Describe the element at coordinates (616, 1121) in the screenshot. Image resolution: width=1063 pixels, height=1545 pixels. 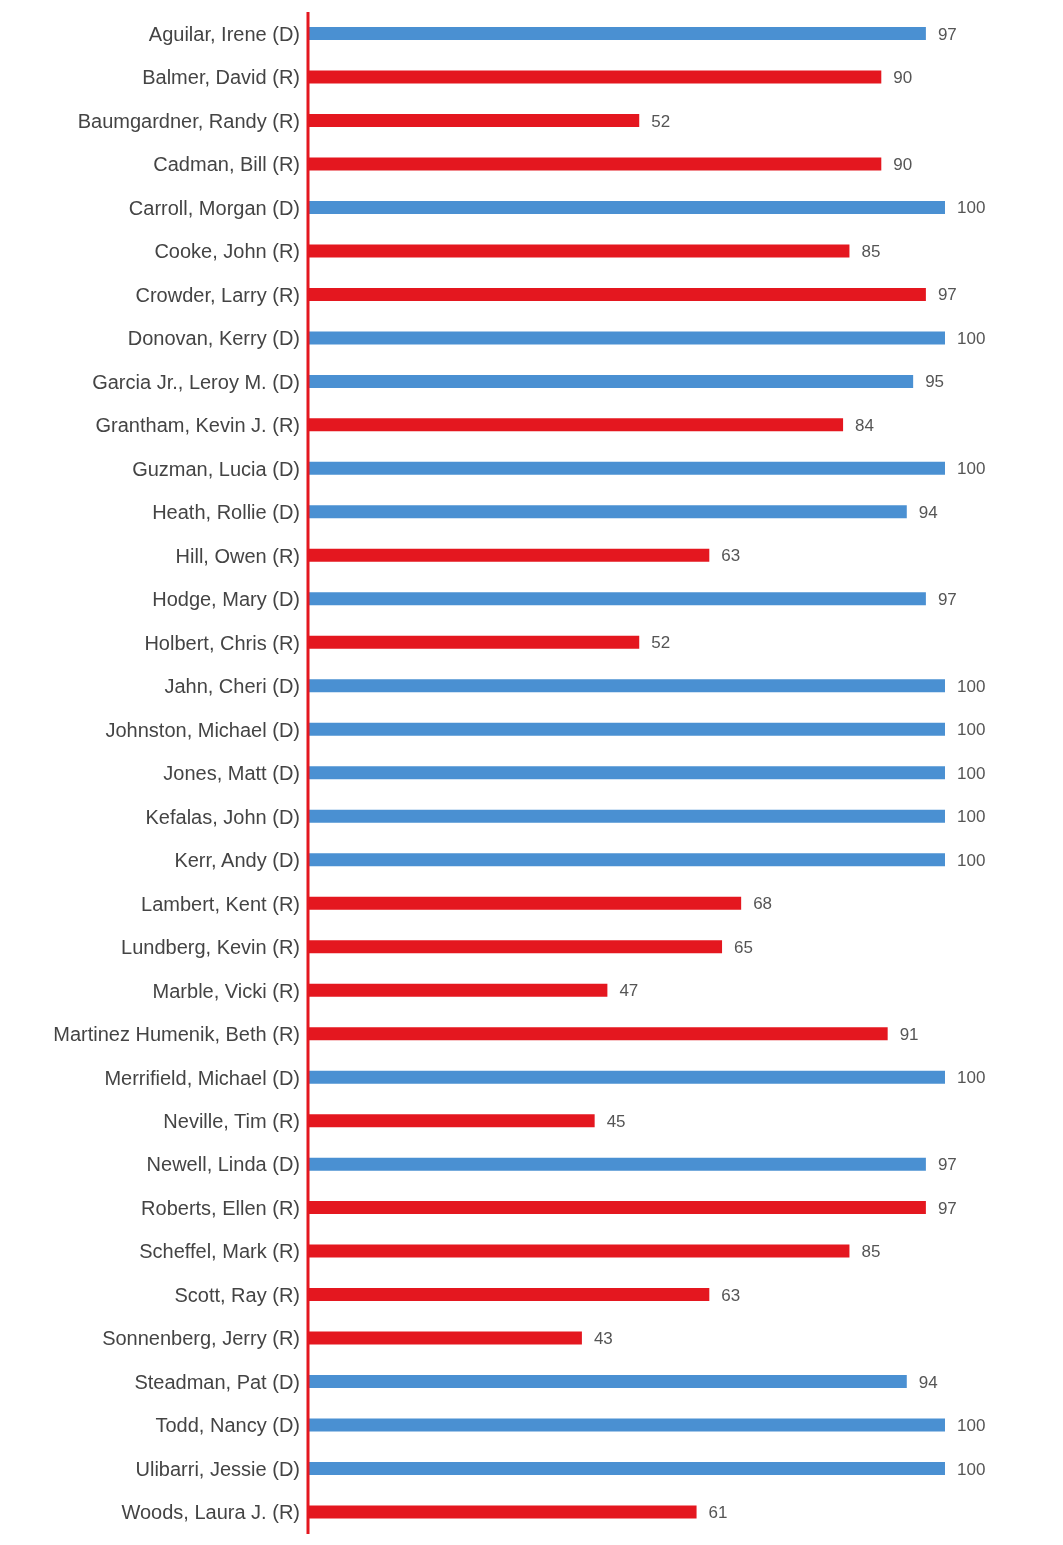
I see `data-label: 45` at that location.